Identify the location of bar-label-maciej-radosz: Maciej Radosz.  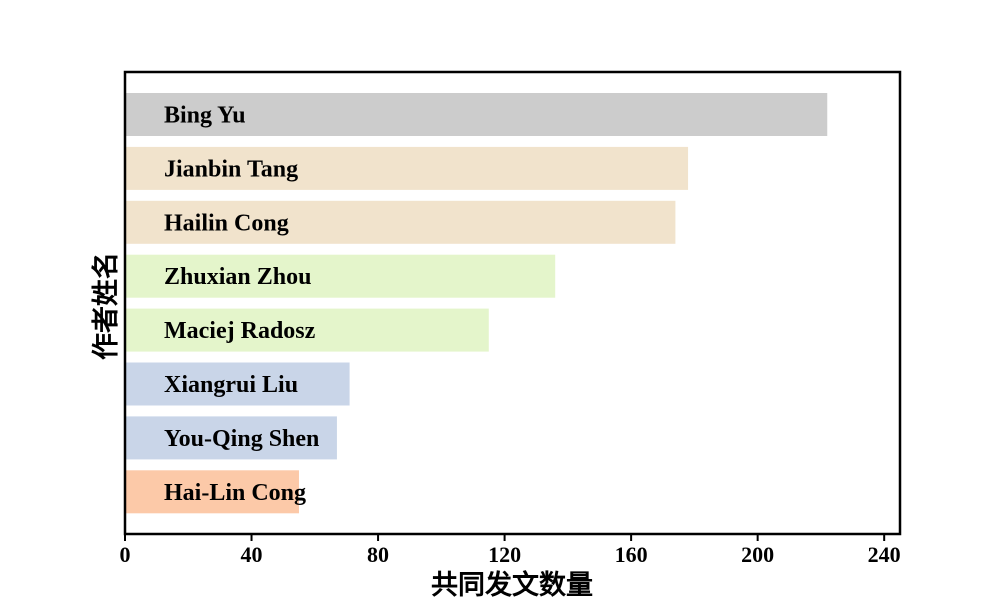
(240, 331).